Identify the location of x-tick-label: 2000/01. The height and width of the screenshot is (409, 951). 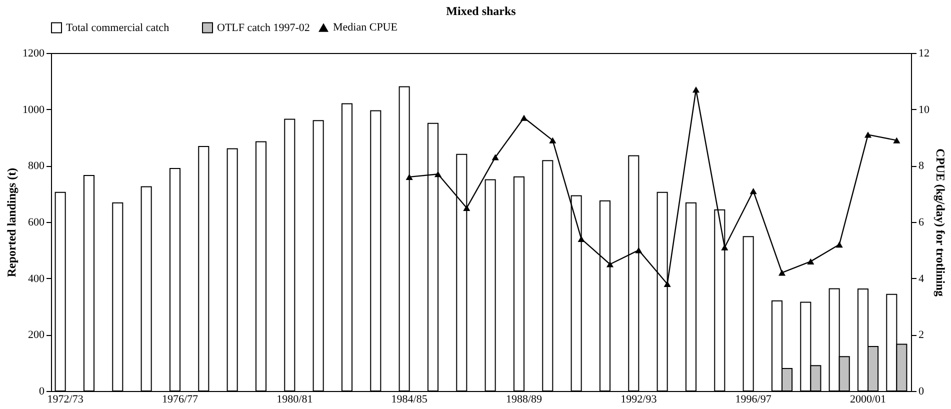
(868, 400).